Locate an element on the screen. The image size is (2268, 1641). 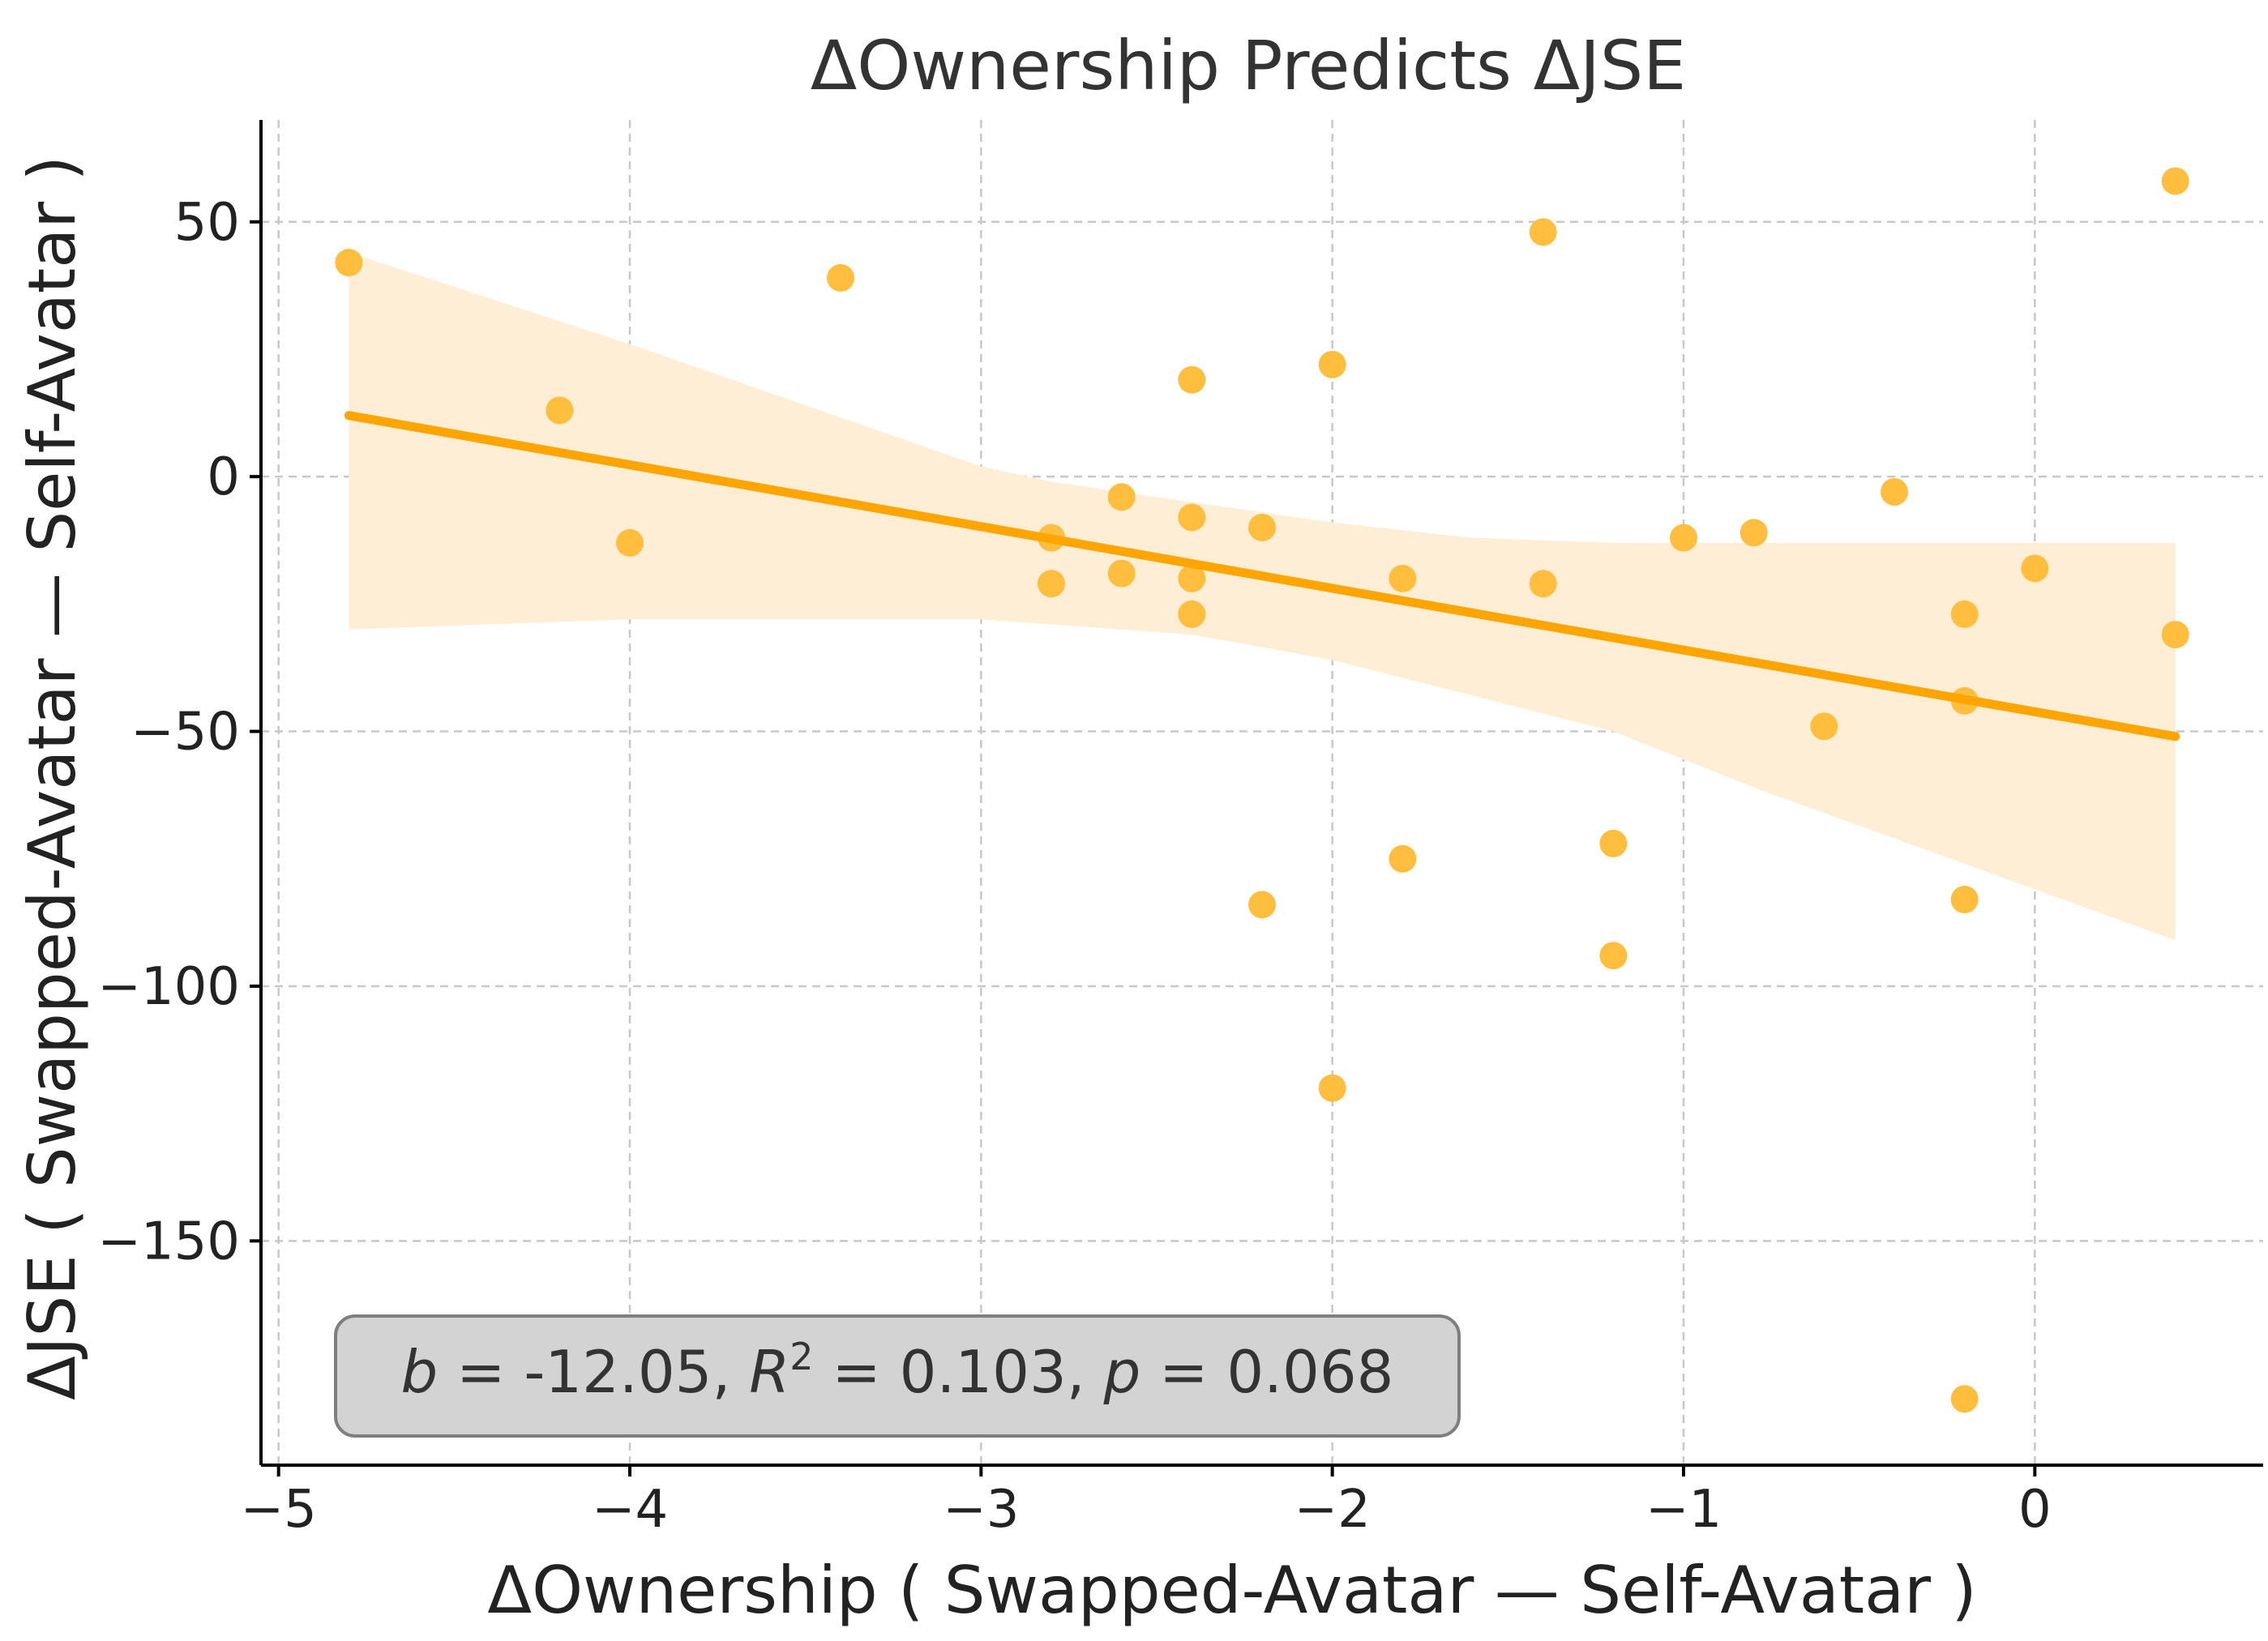
y-tick-label: −150 is located at coordinates (168, 1241).